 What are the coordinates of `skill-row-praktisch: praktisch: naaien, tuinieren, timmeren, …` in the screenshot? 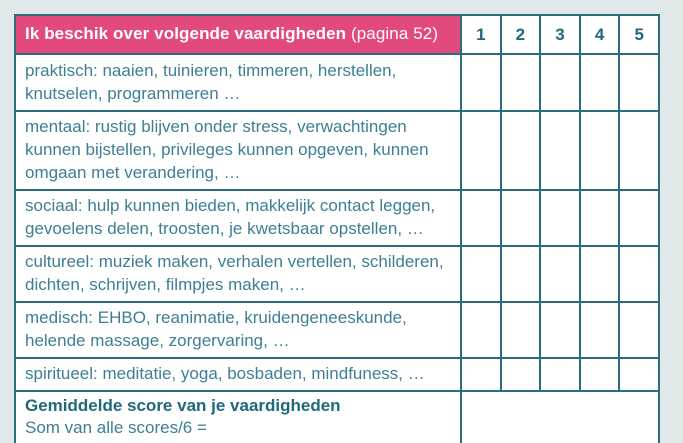 It's located at (337, 82).